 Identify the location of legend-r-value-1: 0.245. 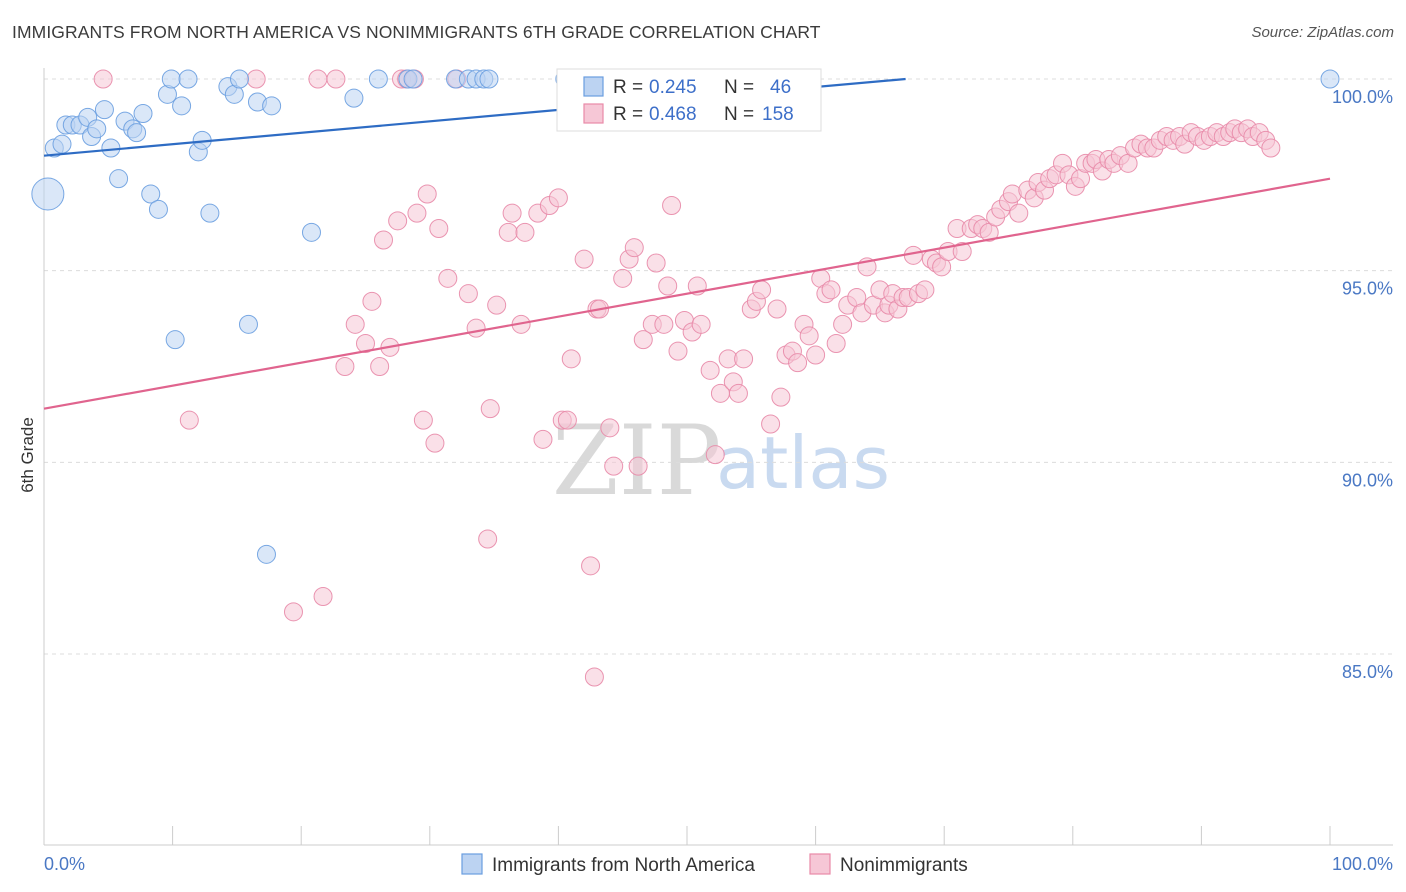
(673, 87).